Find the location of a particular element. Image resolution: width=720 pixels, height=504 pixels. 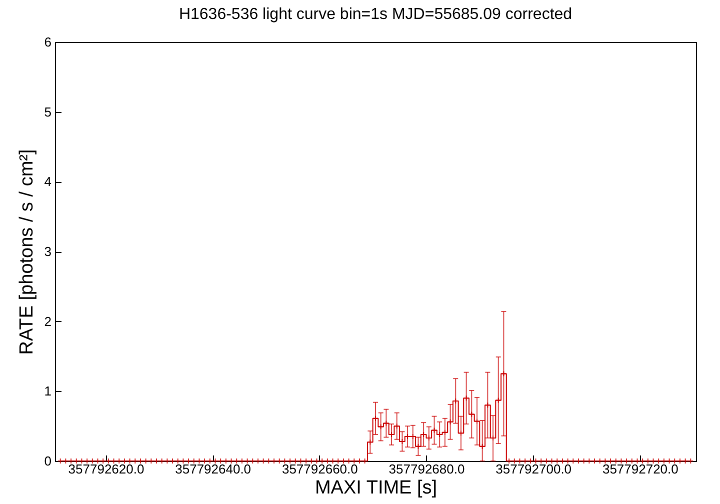

y-tick-label: 1 is located at coordinates (48, 391).